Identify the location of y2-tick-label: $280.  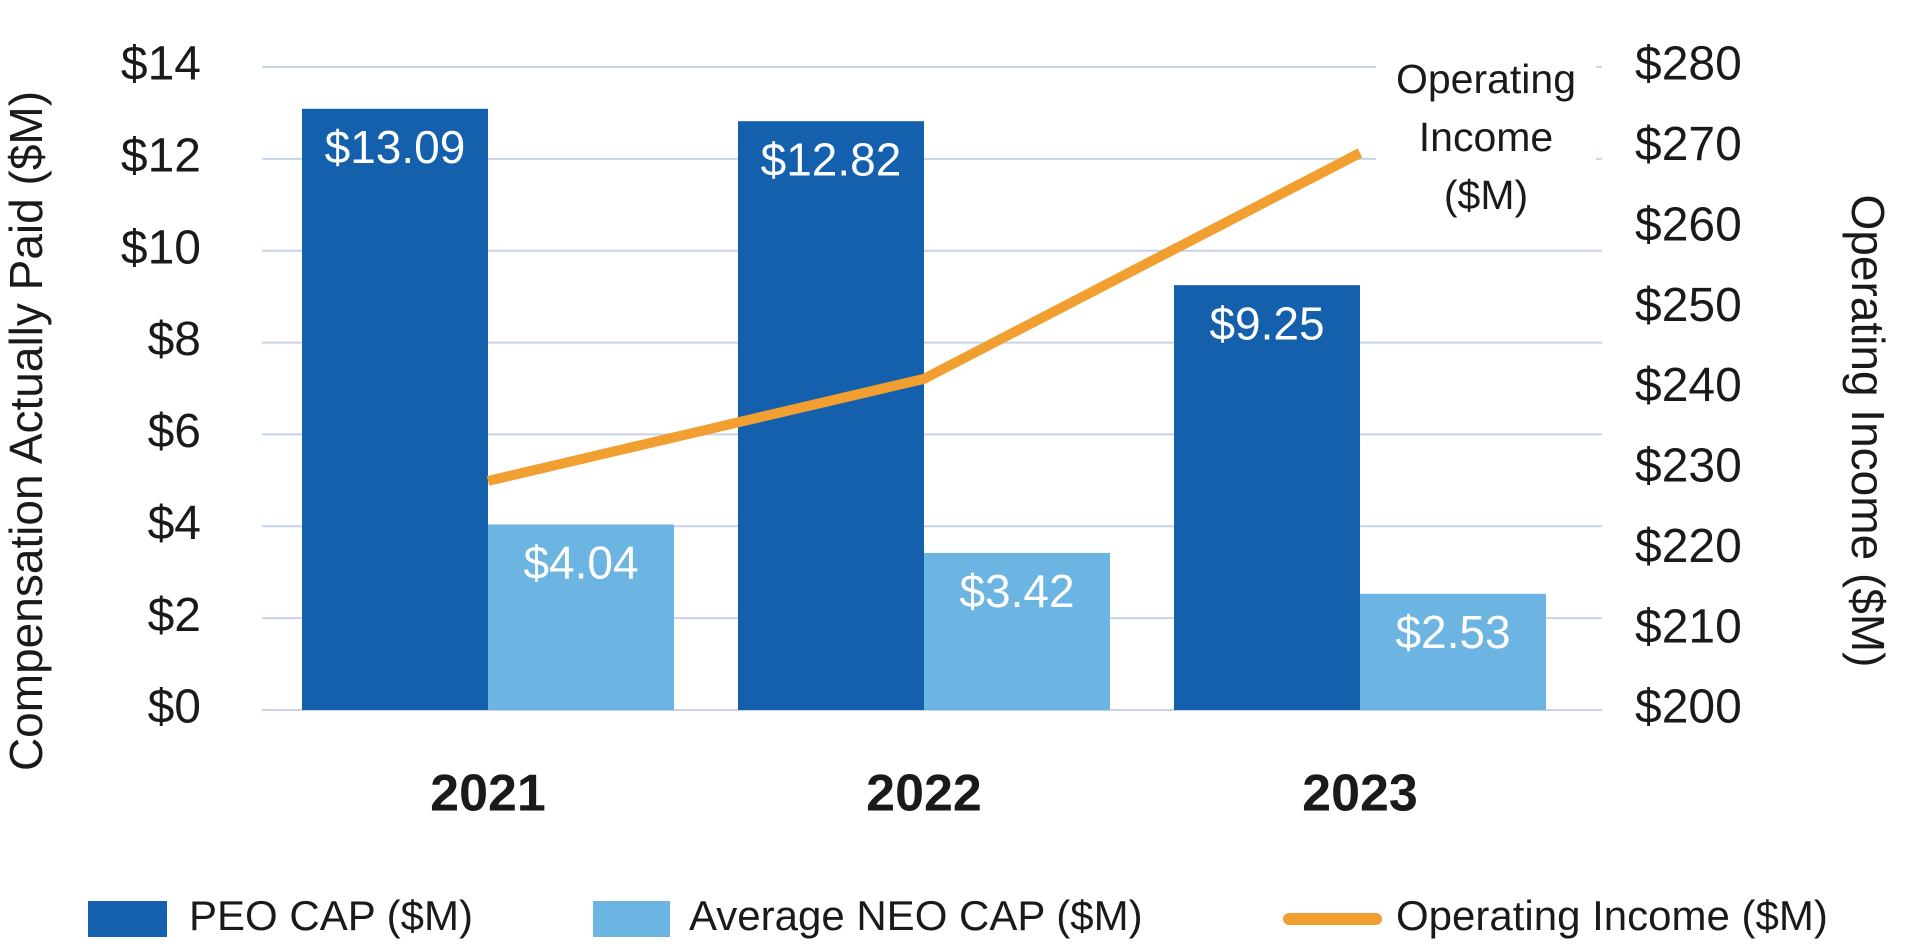
(1688, 64).